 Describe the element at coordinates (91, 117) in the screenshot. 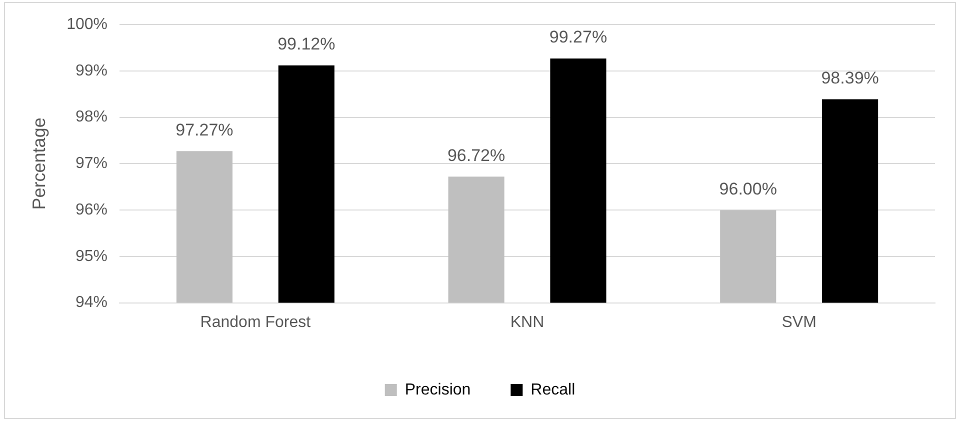

I see `y-tick-label: 98%` at that location.